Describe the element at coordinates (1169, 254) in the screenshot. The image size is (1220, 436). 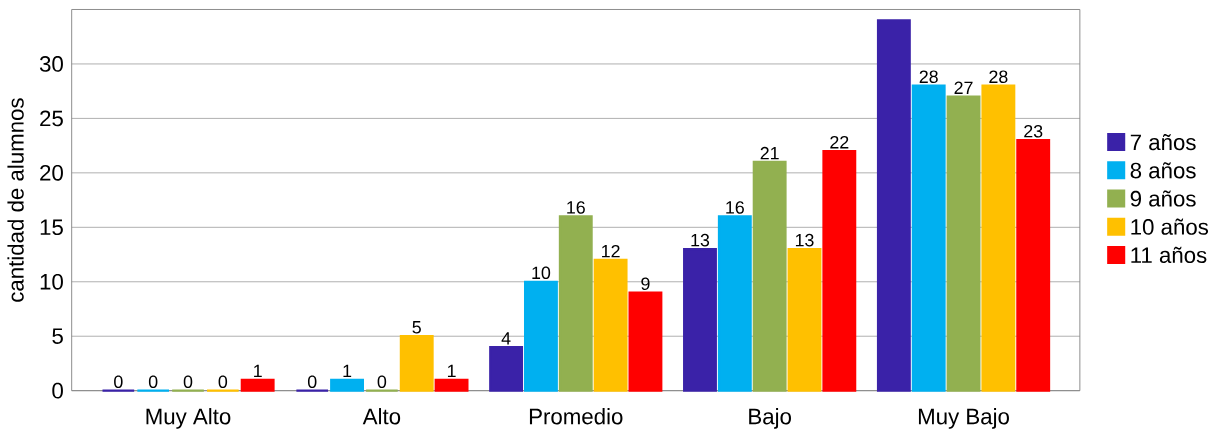
I see `legend-label: 11 años` at that location.